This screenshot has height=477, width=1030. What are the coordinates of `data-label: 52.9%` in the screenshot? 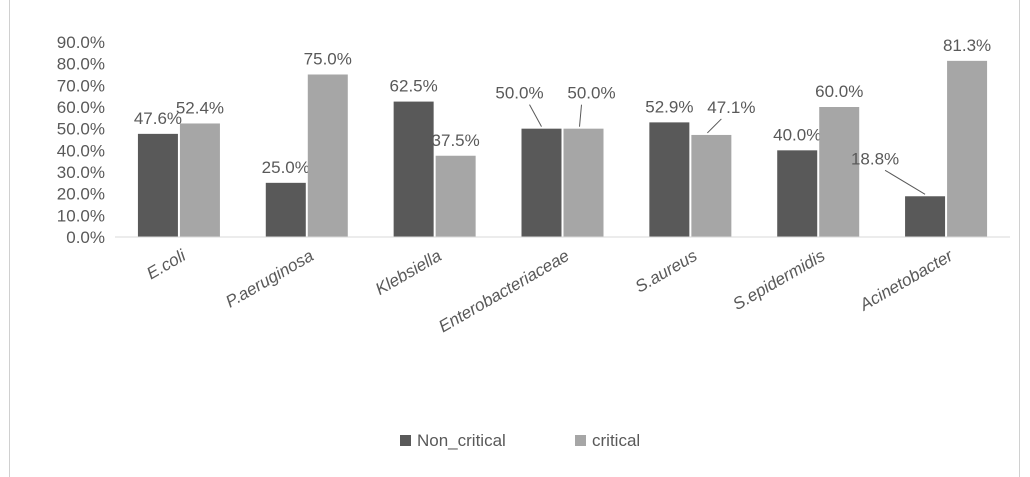 It's located at (669, 106).